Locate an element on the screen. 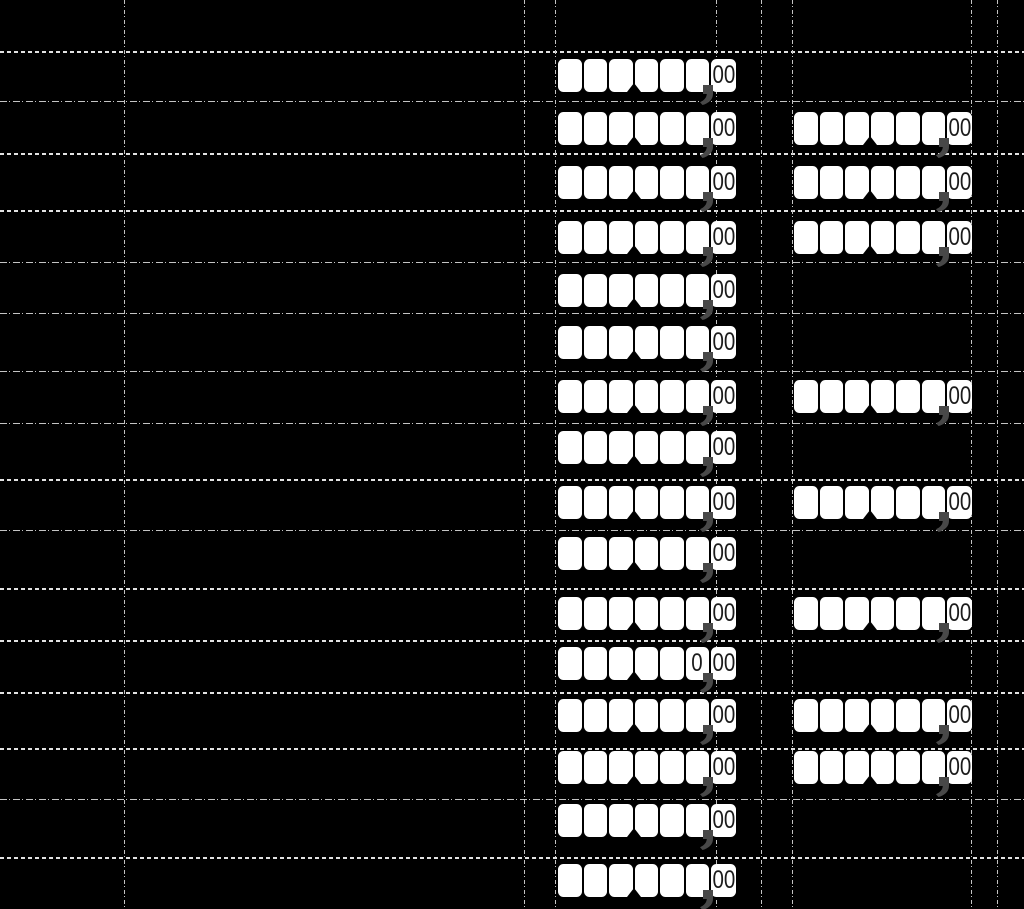 This screenshot has height=909, width=1024. cents-suffix-label: 00 is located at coordinates (723, 75).